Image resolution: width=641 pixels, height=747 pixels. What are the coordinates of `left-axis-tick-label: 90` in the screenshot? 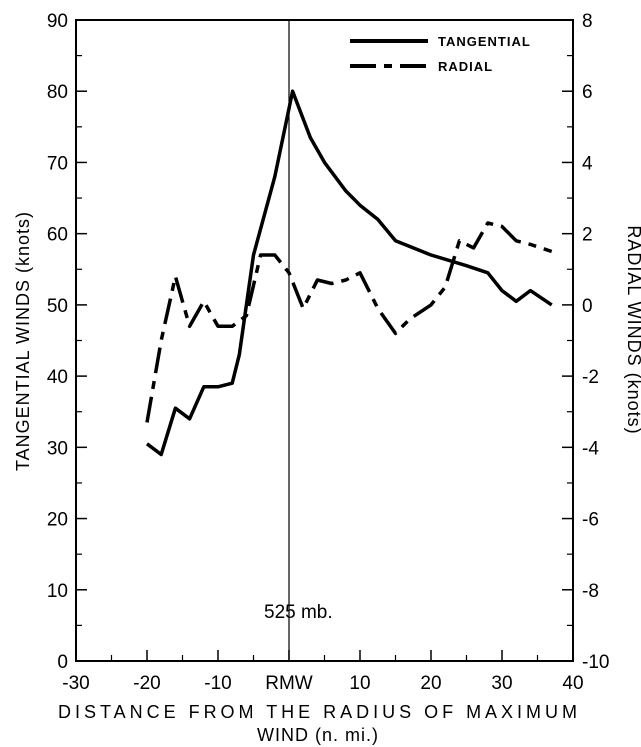 It's located at (57, 21).